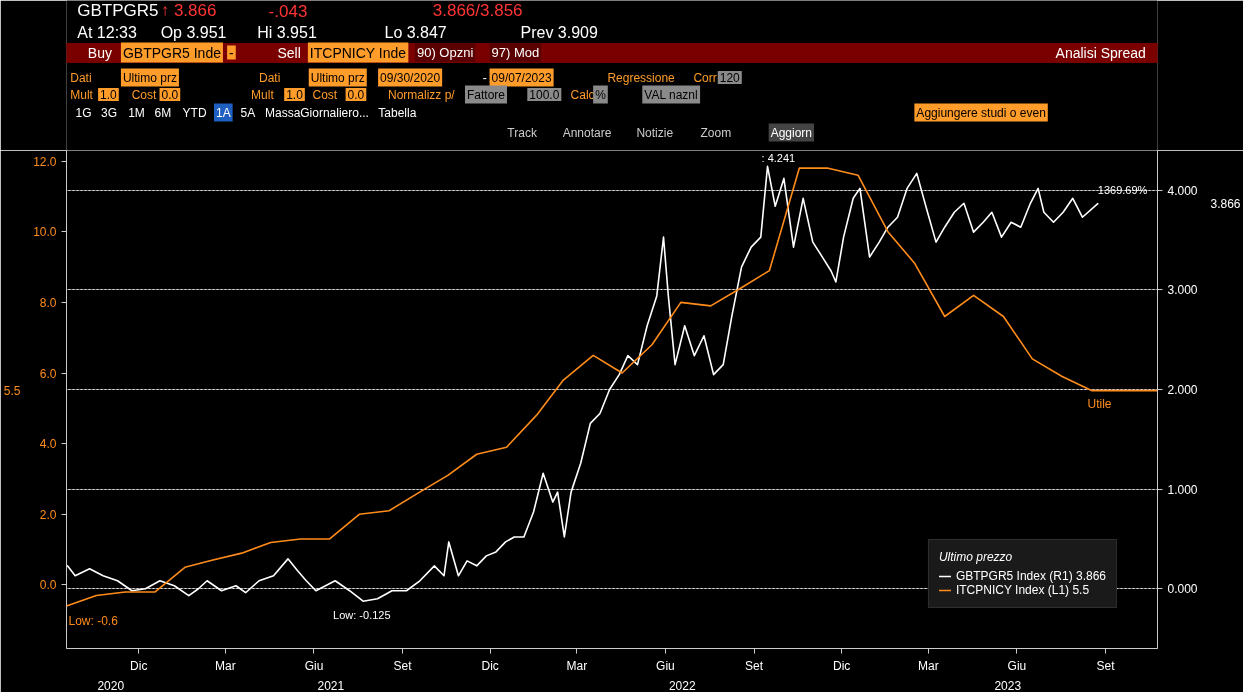  Describe the element at coordinates (172, 52) in the screenshot. I see `text: GBTPGR5 Inde` at that location.